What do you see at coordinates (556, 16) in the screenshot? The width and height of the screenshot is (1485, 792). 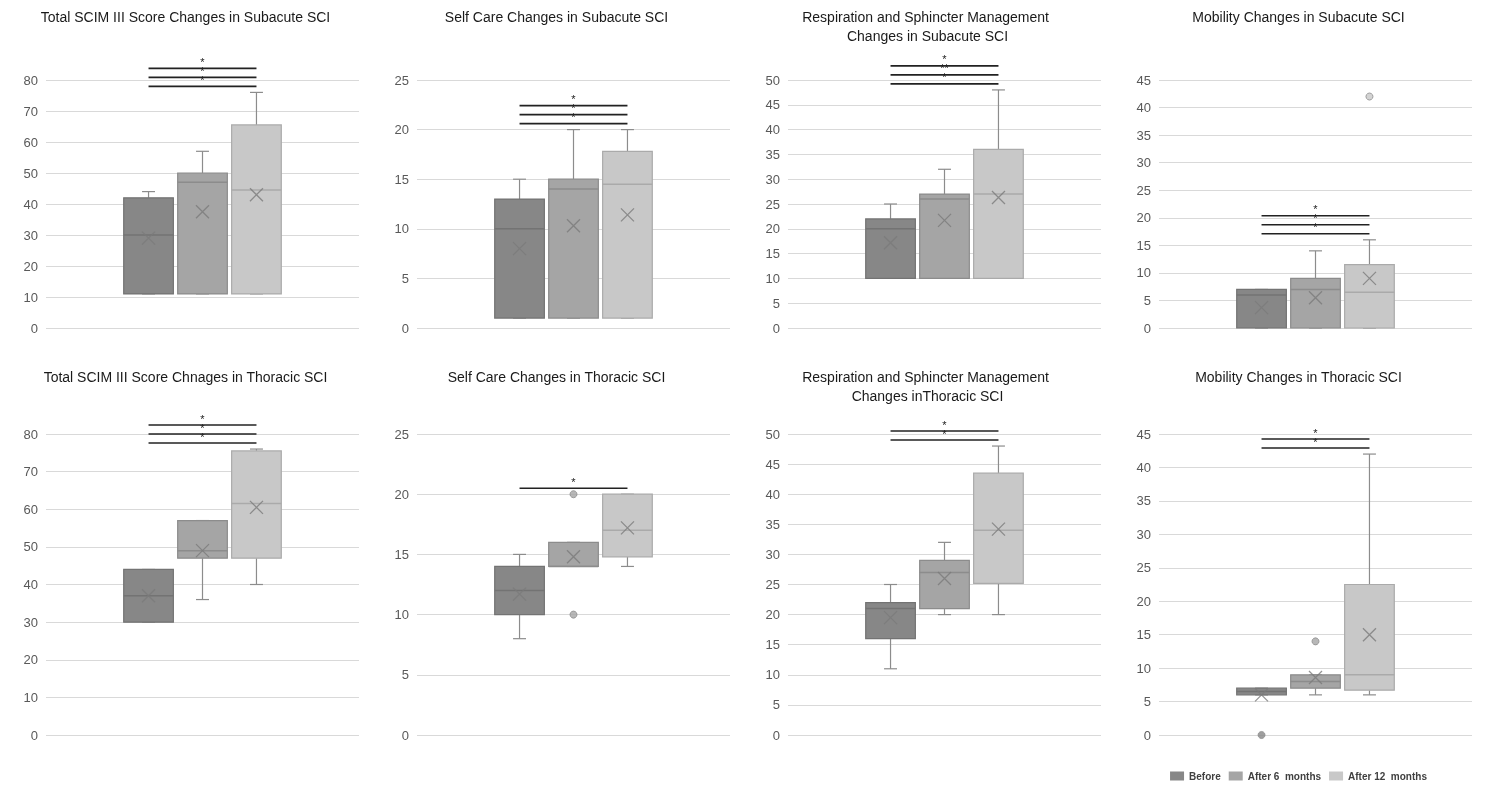 I see `chart-title: Self Care Changes in Subacute SCI` at bounding box center [556, 16].